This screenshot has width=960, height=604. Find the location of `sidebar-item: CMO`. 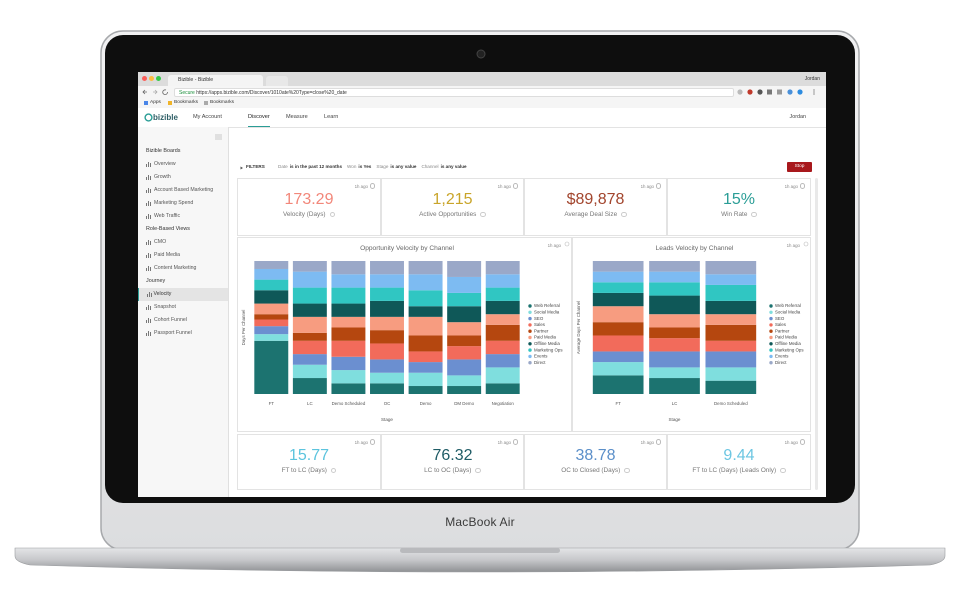

sidebar-item: CMO is located at coordinates (183, 242).